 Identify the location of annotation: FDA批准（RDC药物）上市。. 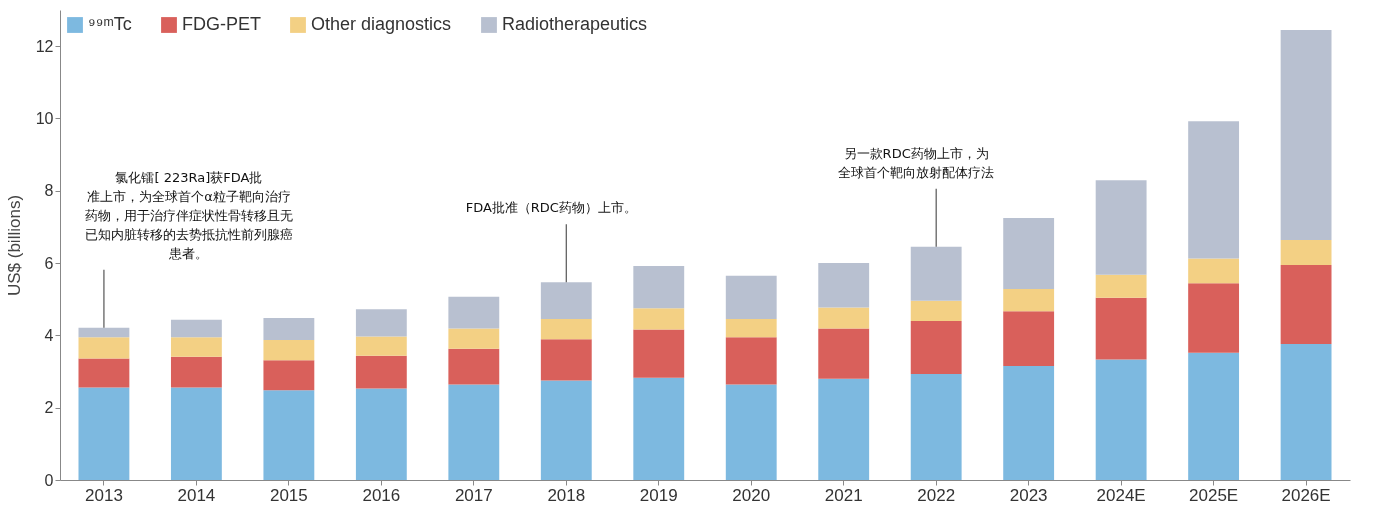
(551, 208).